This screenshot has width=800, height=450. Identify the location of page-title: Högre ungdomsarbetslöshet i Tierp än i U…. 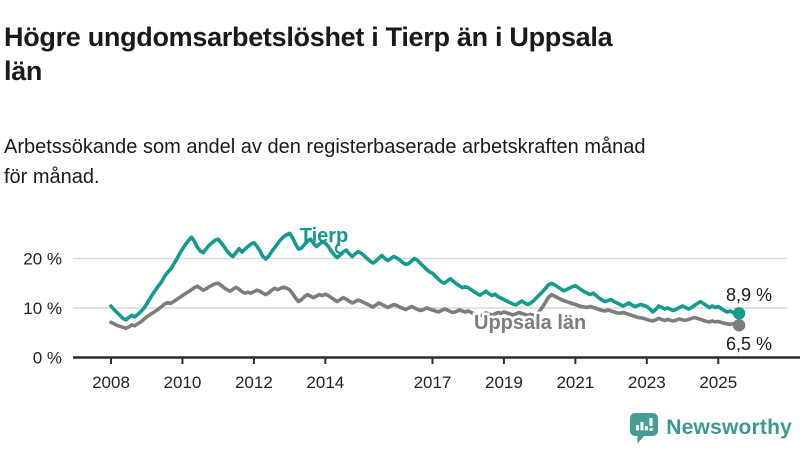
(384, 54).